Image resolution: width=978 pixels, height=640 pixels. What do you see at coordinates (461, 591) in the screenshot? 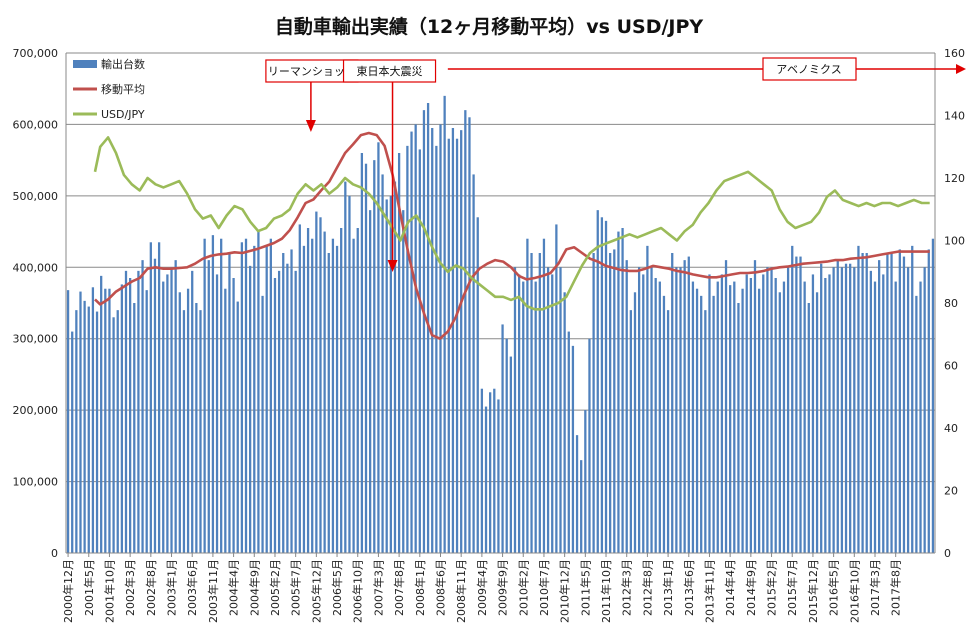
I see `x-tick-label: 2008年11月` at bounding box center [461, 591].